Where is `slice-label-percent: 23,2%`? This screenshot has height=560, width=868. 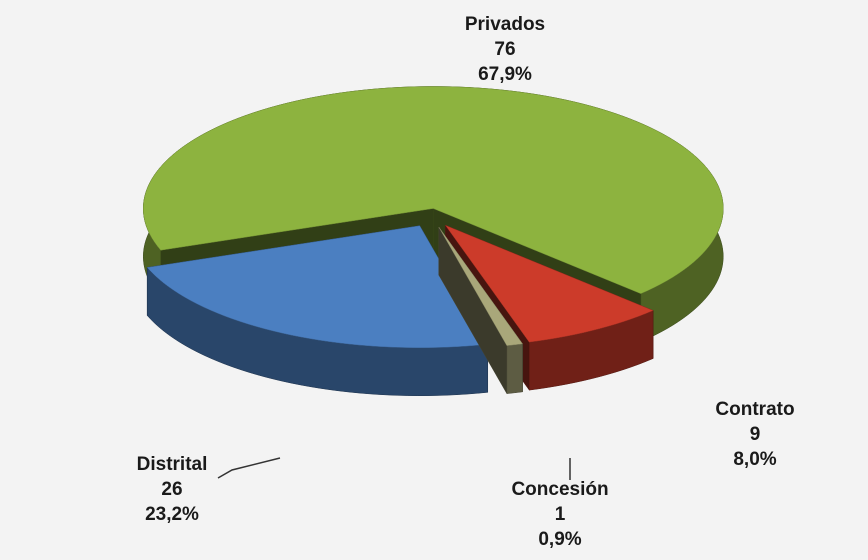
slice-label-percent: 23,2% is located at coordinates (172, 514).